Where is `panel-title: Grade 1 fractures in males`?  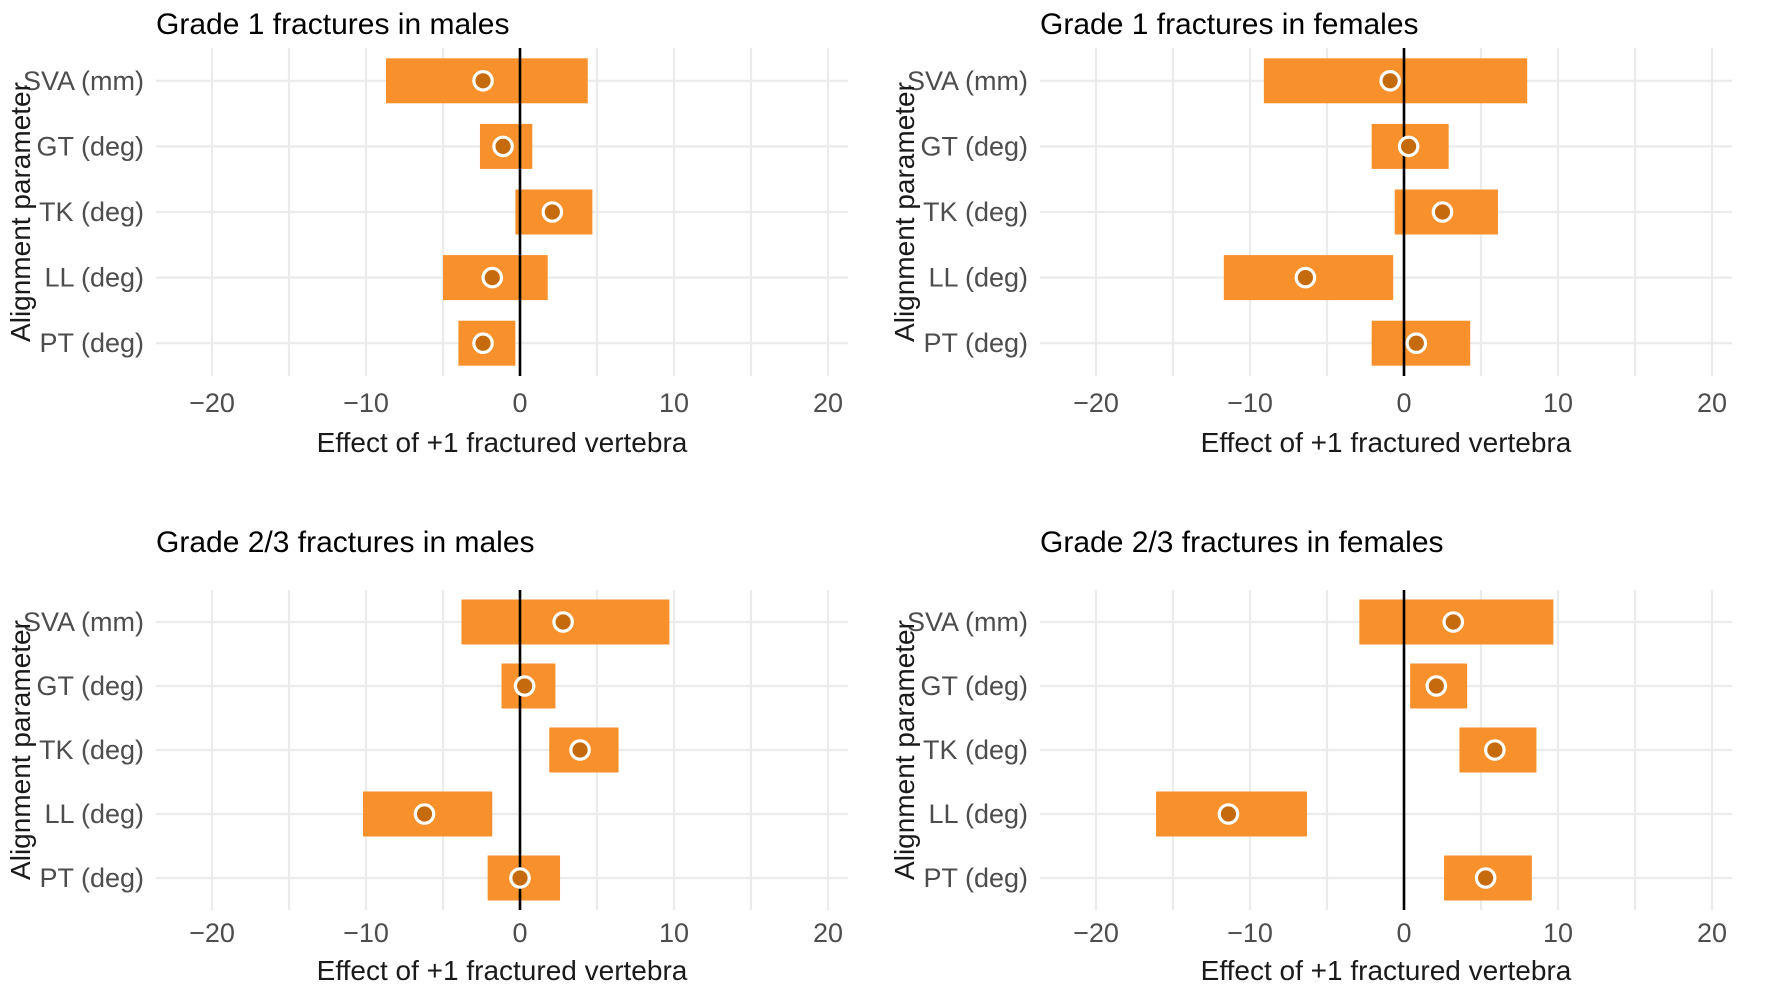
panel-title: Grade 1 fractures in males is located at coordinates (332, 24).